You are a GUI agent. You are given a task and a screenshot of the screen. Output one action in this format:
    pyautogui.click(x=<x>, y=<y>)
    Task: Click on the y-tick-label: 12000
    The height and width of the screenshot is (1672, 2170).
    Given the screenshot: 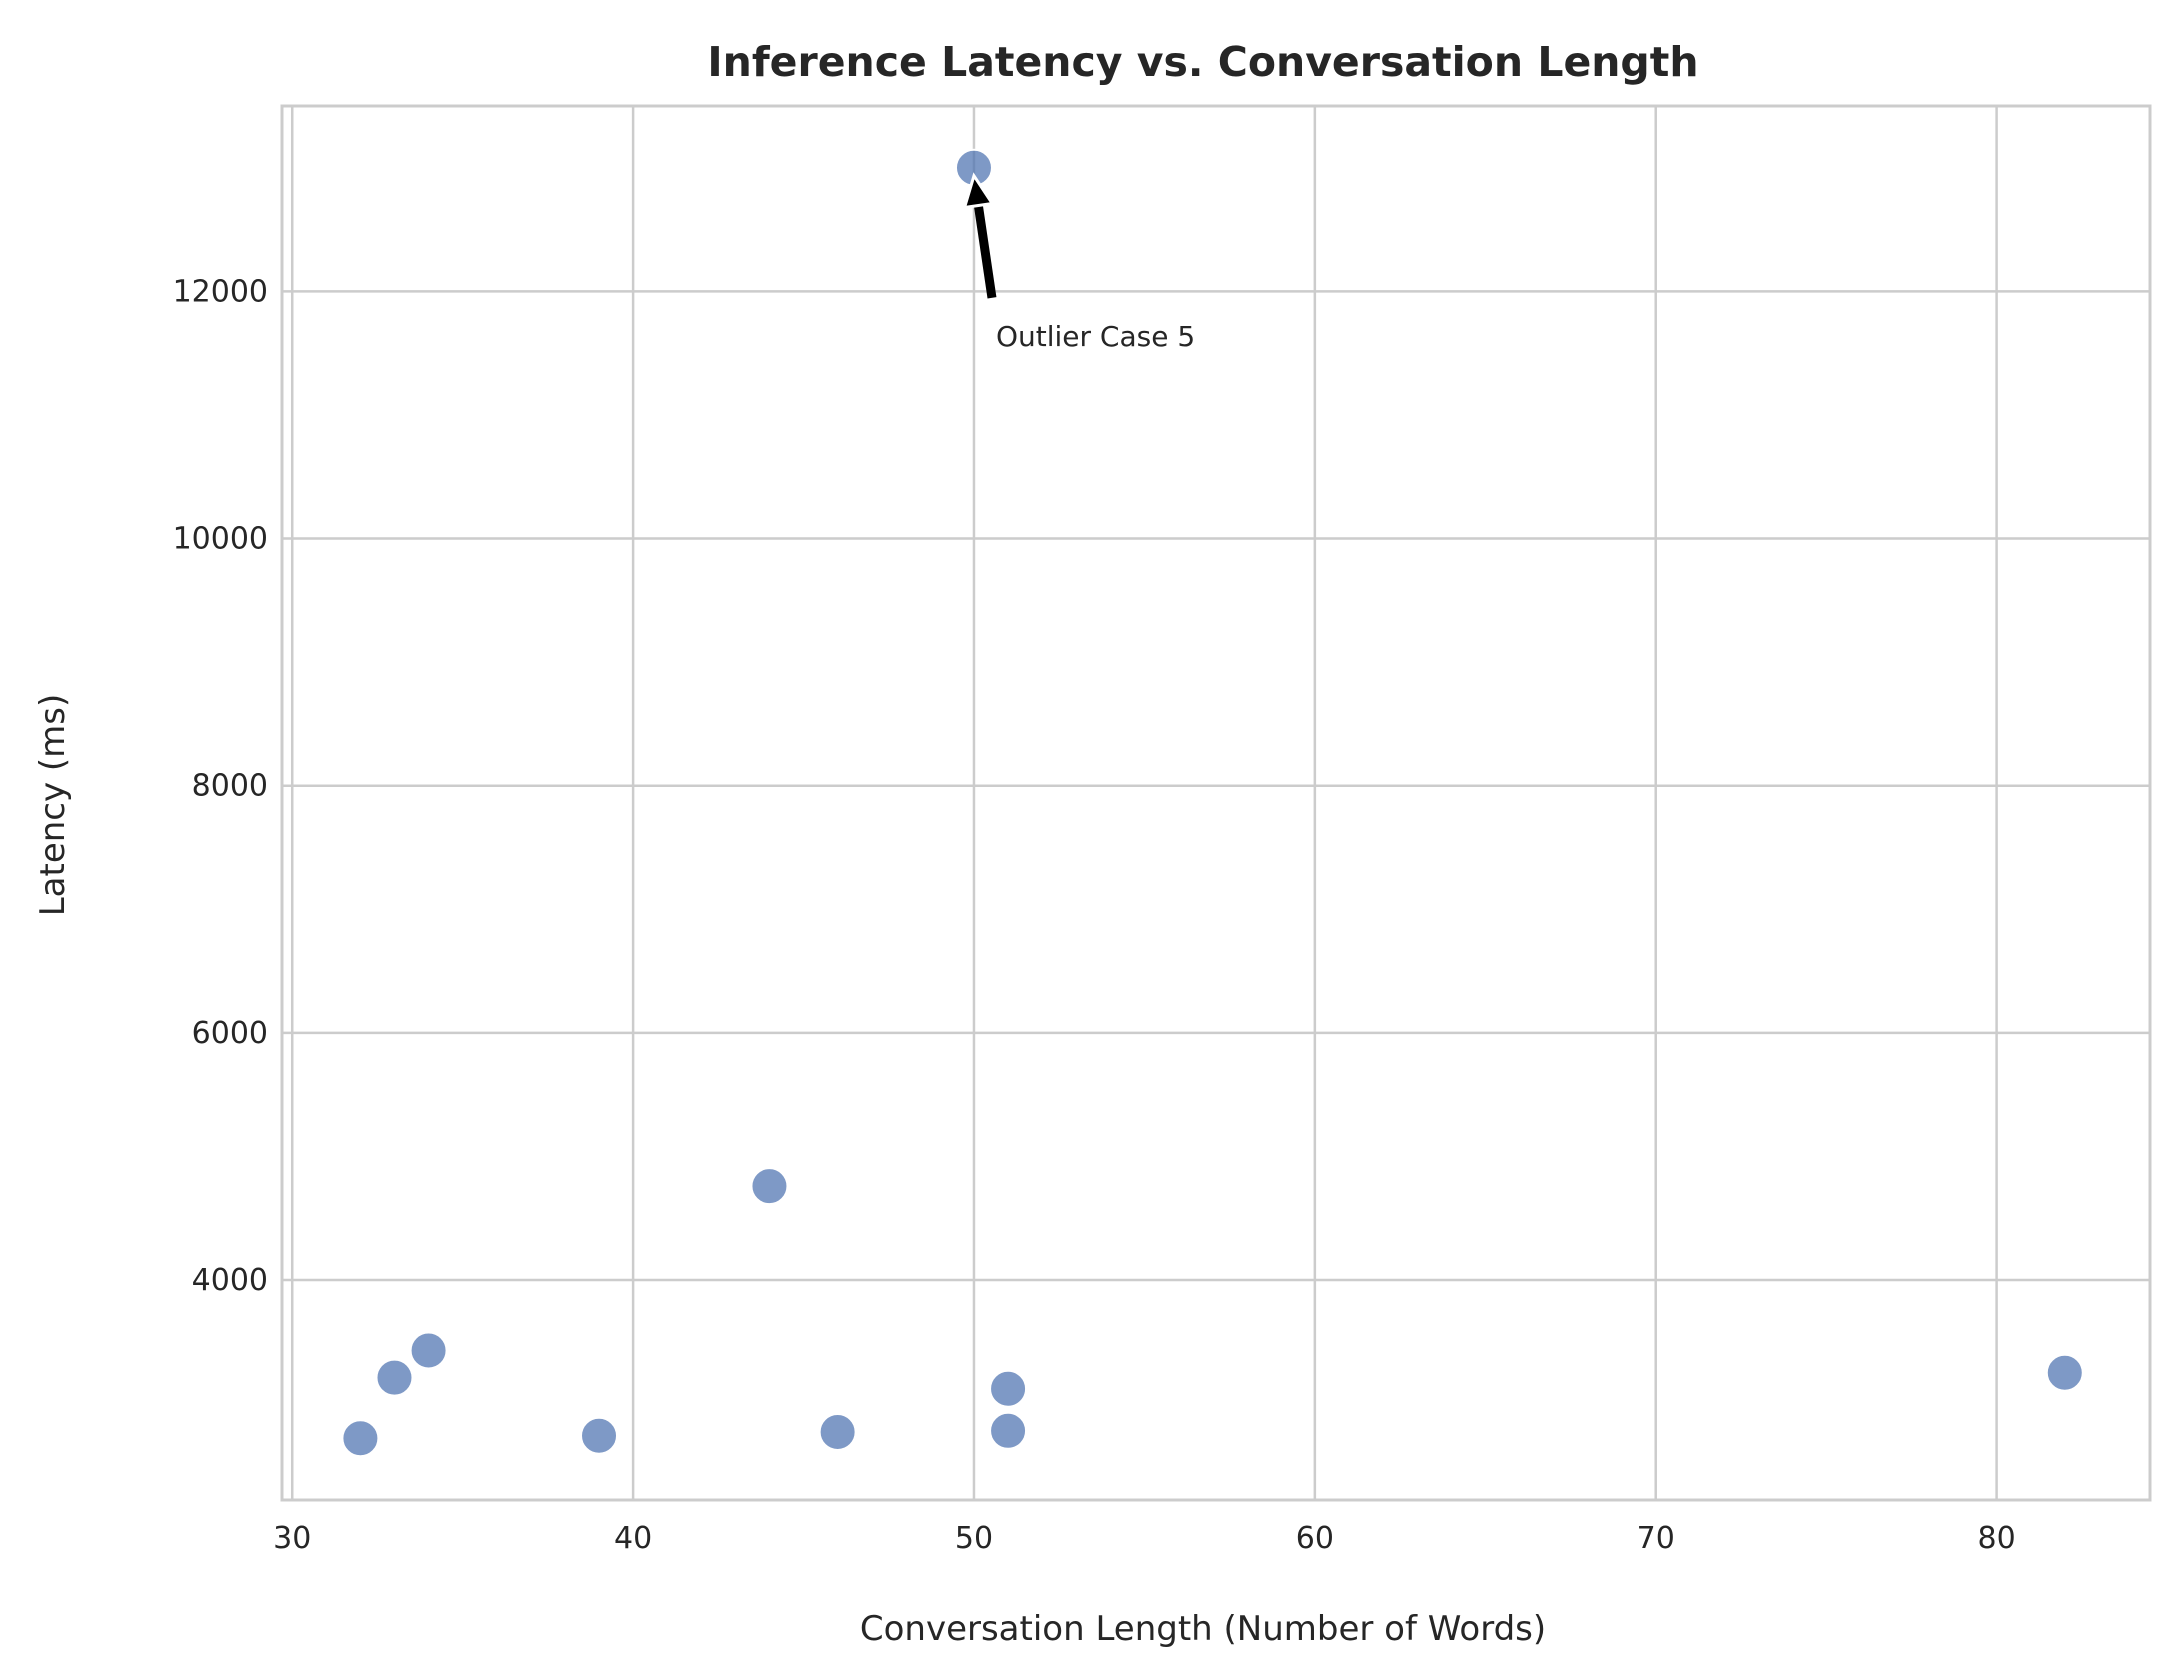 What is the action you would take?
    pyautogui.click(x=220, y=291)
    